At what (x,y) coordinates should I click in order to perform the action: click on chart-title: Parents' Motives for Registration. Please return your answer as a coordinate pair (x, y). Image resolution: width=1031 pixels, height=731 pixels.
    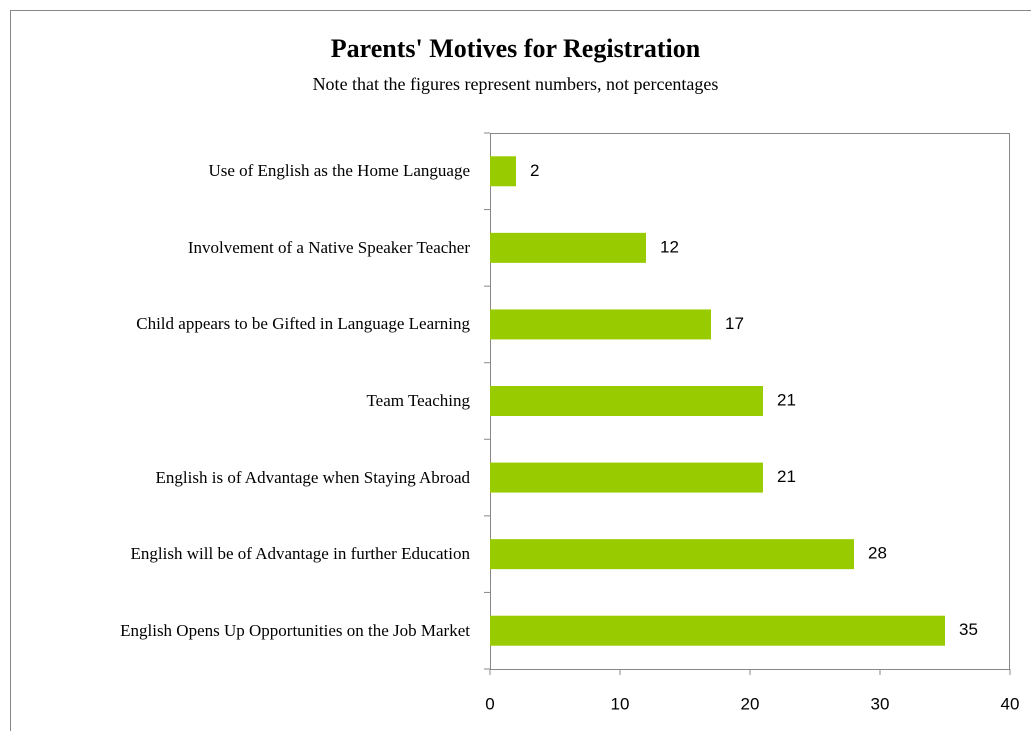
    Looking at the image, I should click on (515, 48).